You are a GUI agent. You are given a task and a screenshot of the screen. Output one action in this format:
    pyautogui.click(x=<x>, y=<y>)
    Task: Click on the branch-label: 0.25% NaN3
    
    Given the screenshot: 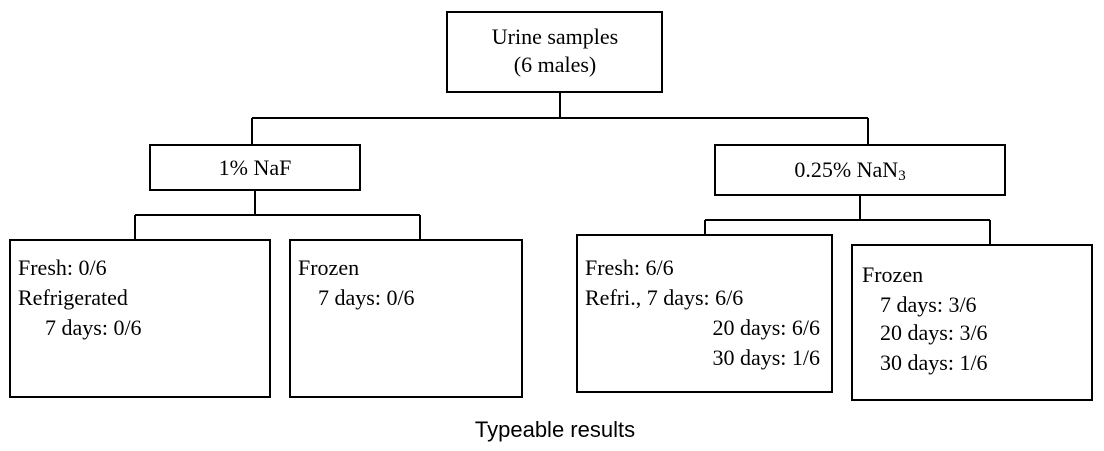 What is the action you would take?
    pyautogui.click(x=849, y=170)
    